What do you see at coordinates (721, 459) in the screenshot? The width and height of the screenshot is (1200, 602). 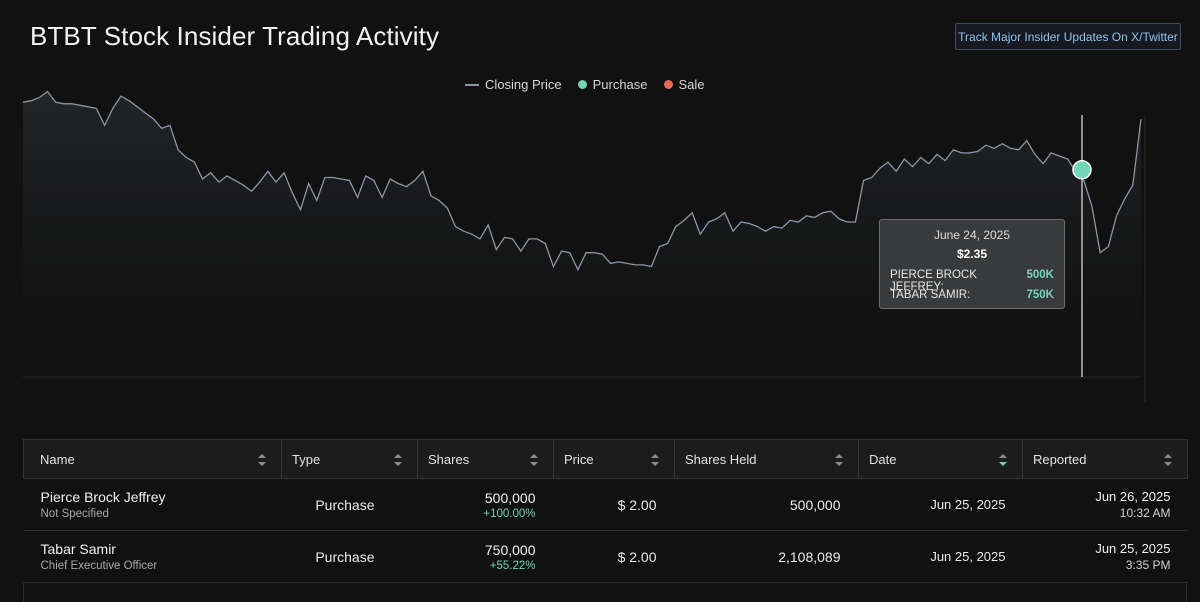 I see `column-label: Shares Held` at bounding box center [721, 459].